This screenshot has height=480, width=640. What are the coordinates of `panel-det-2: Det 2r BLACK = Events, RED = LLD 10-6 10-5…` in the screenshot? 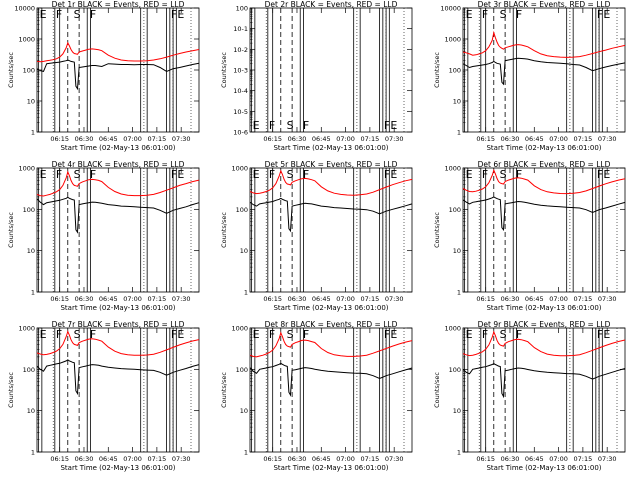 It's located at (316, 76).